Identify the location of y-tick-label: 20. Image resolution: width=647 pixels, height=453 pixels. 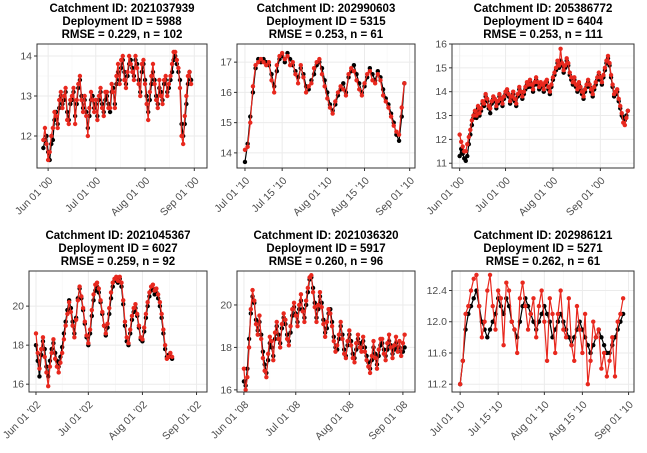
(226, 305).